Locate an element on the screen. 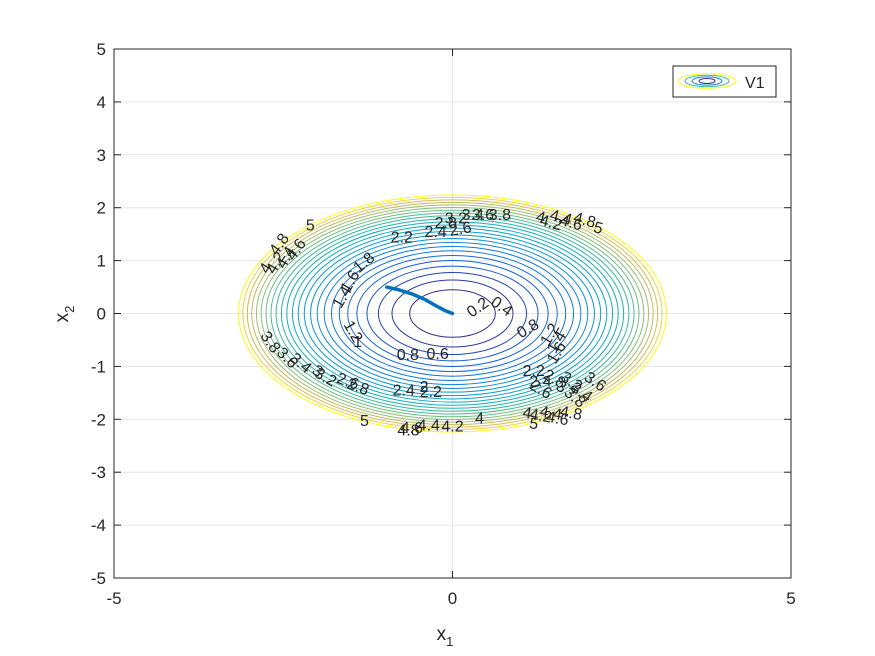 The image size is (875, 656). x-tick-label: 0 is located at coordinates (452, 598).